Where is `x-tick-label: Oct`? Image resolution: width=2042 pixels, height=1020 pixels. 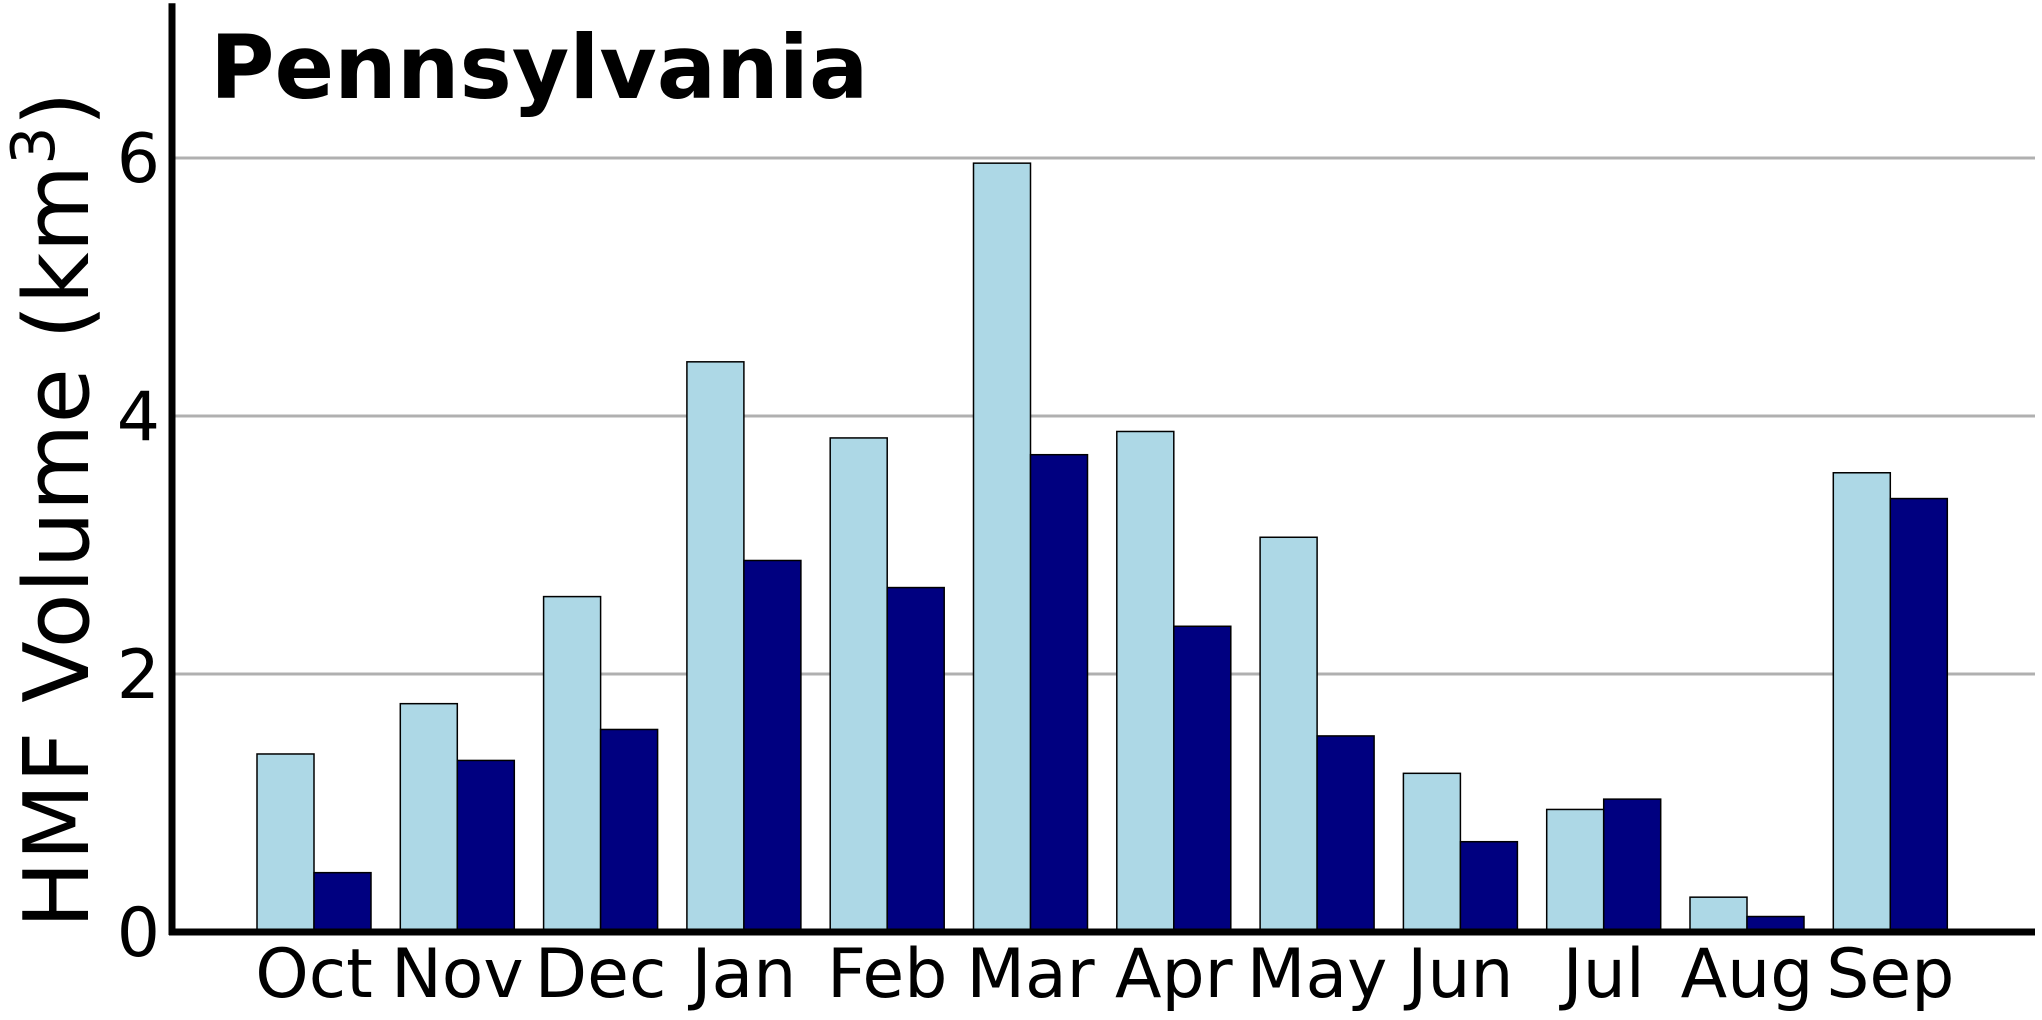 x-tick-label: Oct is located at coordinates (314, 974).